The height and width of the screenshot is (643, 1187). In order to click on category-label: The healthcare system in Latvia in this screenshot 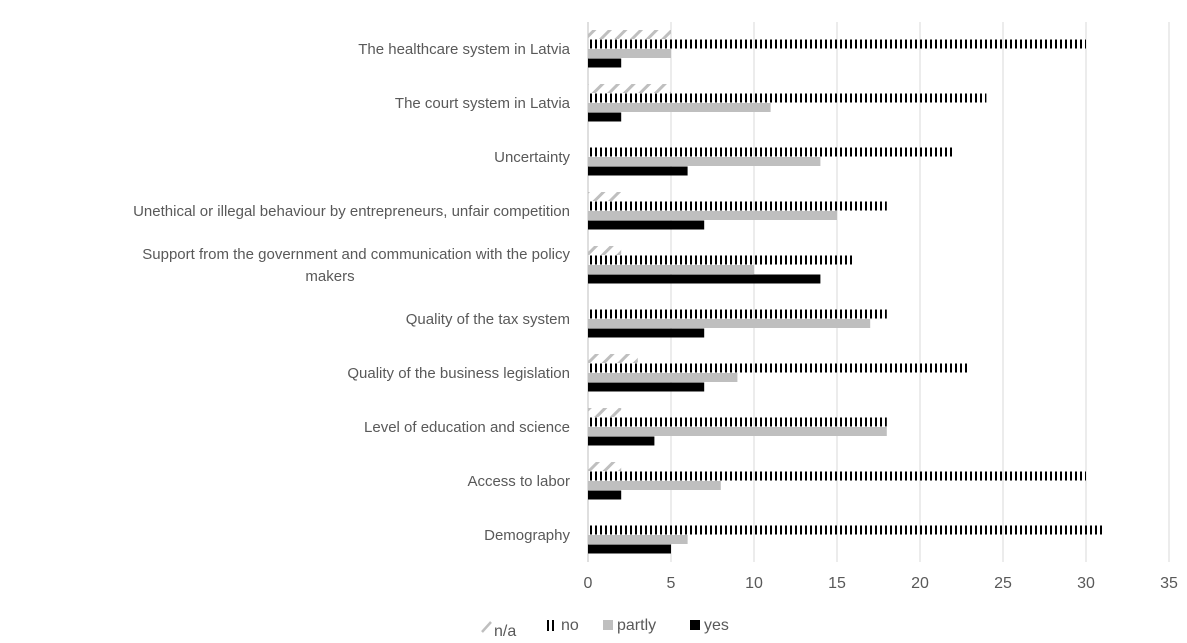, I will do `click(464, 49)`.